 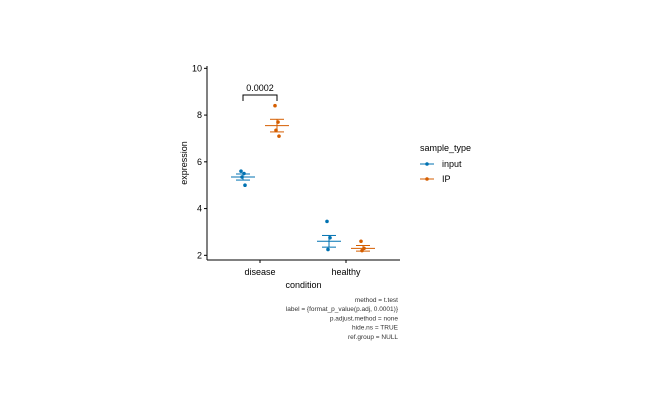 What do you see at coordinates (376, 300) in the screenshot?
I see `caption-line: method = t.test` at bounding box center [376, 300].